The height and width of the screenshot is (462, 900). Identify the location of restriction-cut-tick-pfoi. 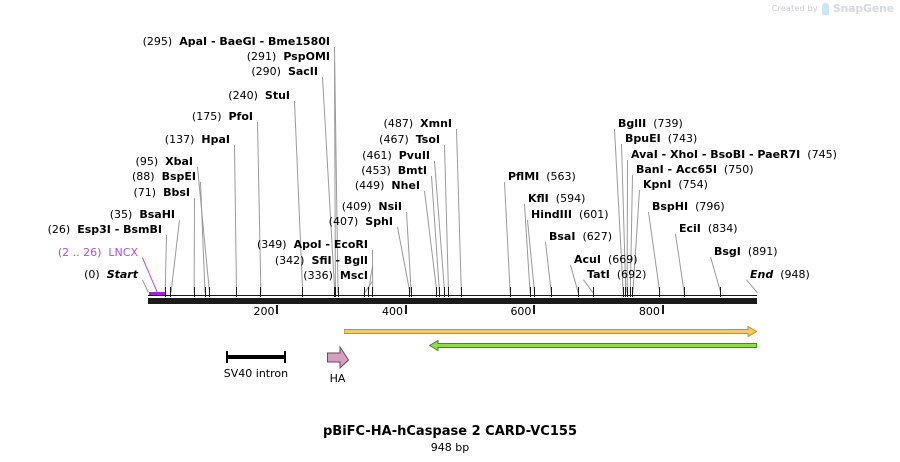
(261, 292).